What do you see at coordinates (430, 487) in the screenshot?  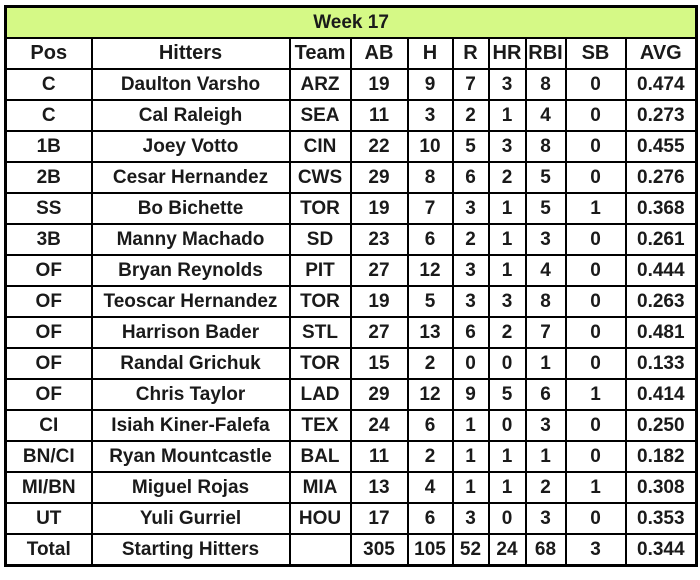 I see `cell-h: 4` at bounding box center [430, 487].